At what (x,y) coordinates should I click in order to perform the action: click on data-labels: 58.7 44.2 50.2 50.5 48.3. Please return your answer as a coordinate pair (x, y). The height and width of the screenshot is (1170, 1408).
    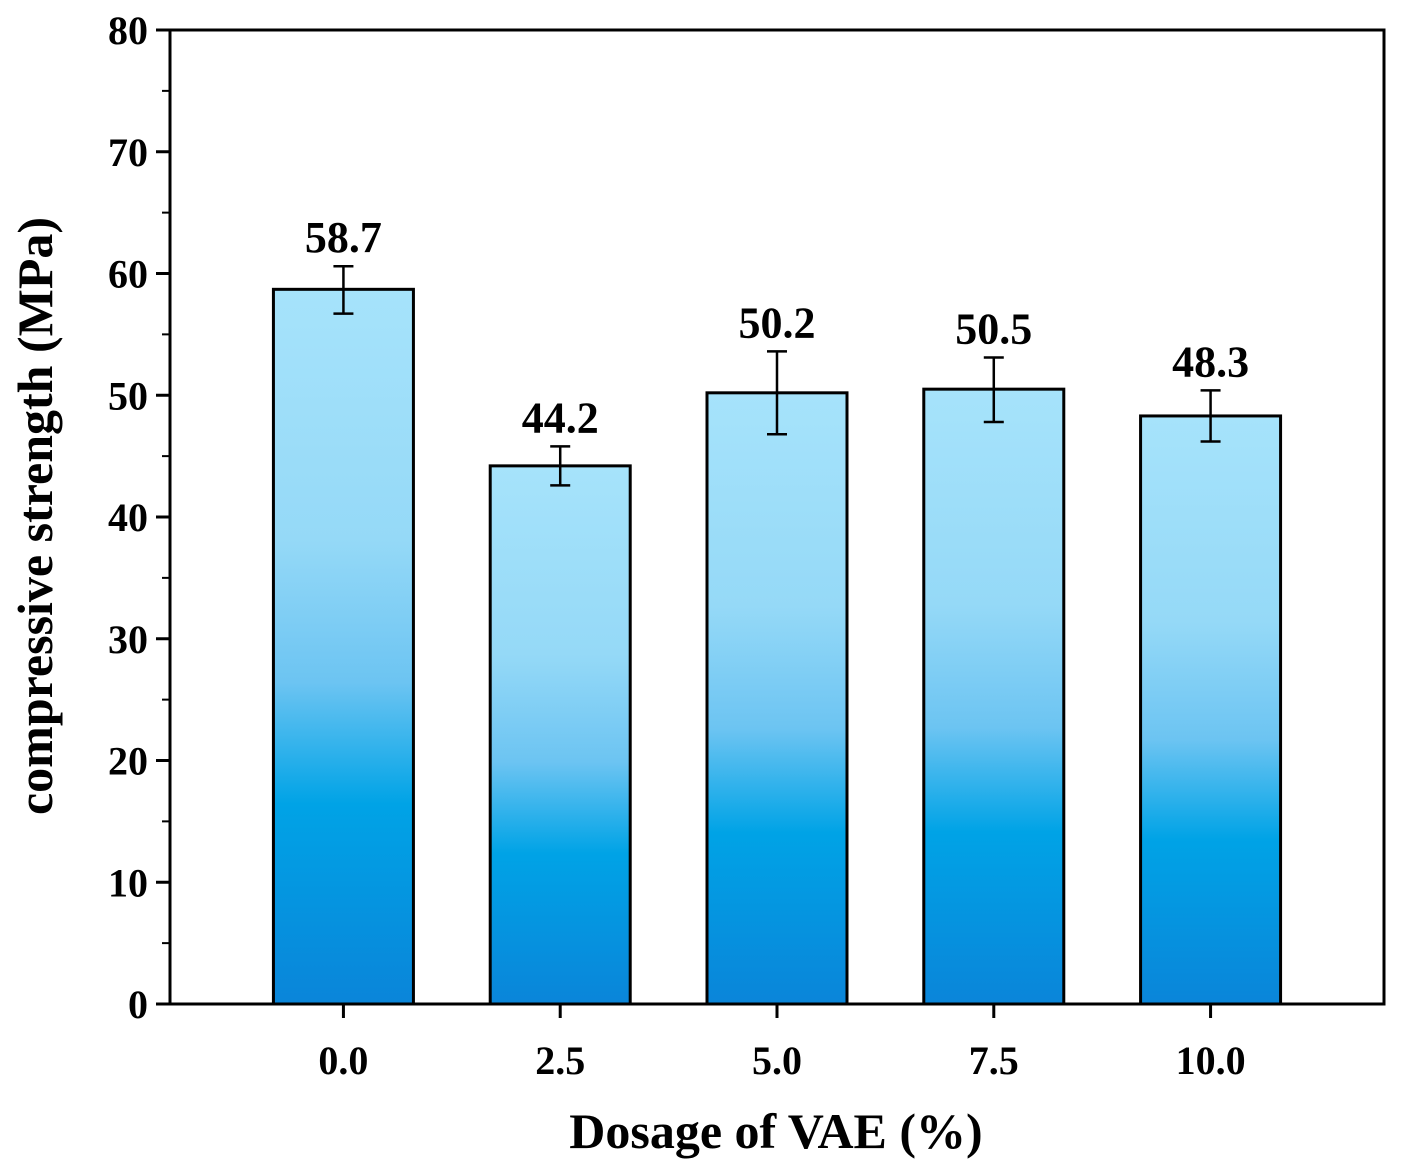
    Looking at the image, I should click on (777, 327).